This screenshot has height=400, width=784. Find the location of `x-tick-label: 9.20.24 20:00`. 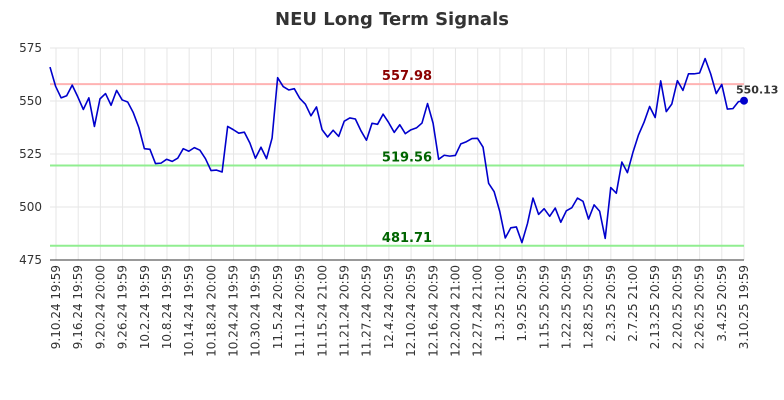

x-tick-label: 9.20.24 20:00 is located at coordinates (100, 307).